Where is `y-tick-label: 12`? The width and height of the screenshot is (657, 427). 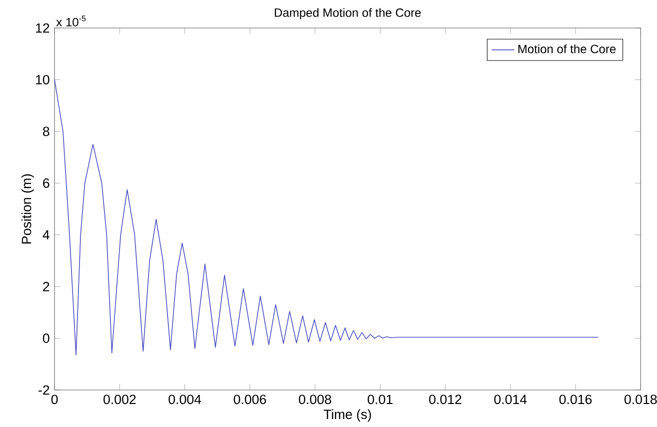 y-tick-label: 12 is located at coordinates (43, 28).